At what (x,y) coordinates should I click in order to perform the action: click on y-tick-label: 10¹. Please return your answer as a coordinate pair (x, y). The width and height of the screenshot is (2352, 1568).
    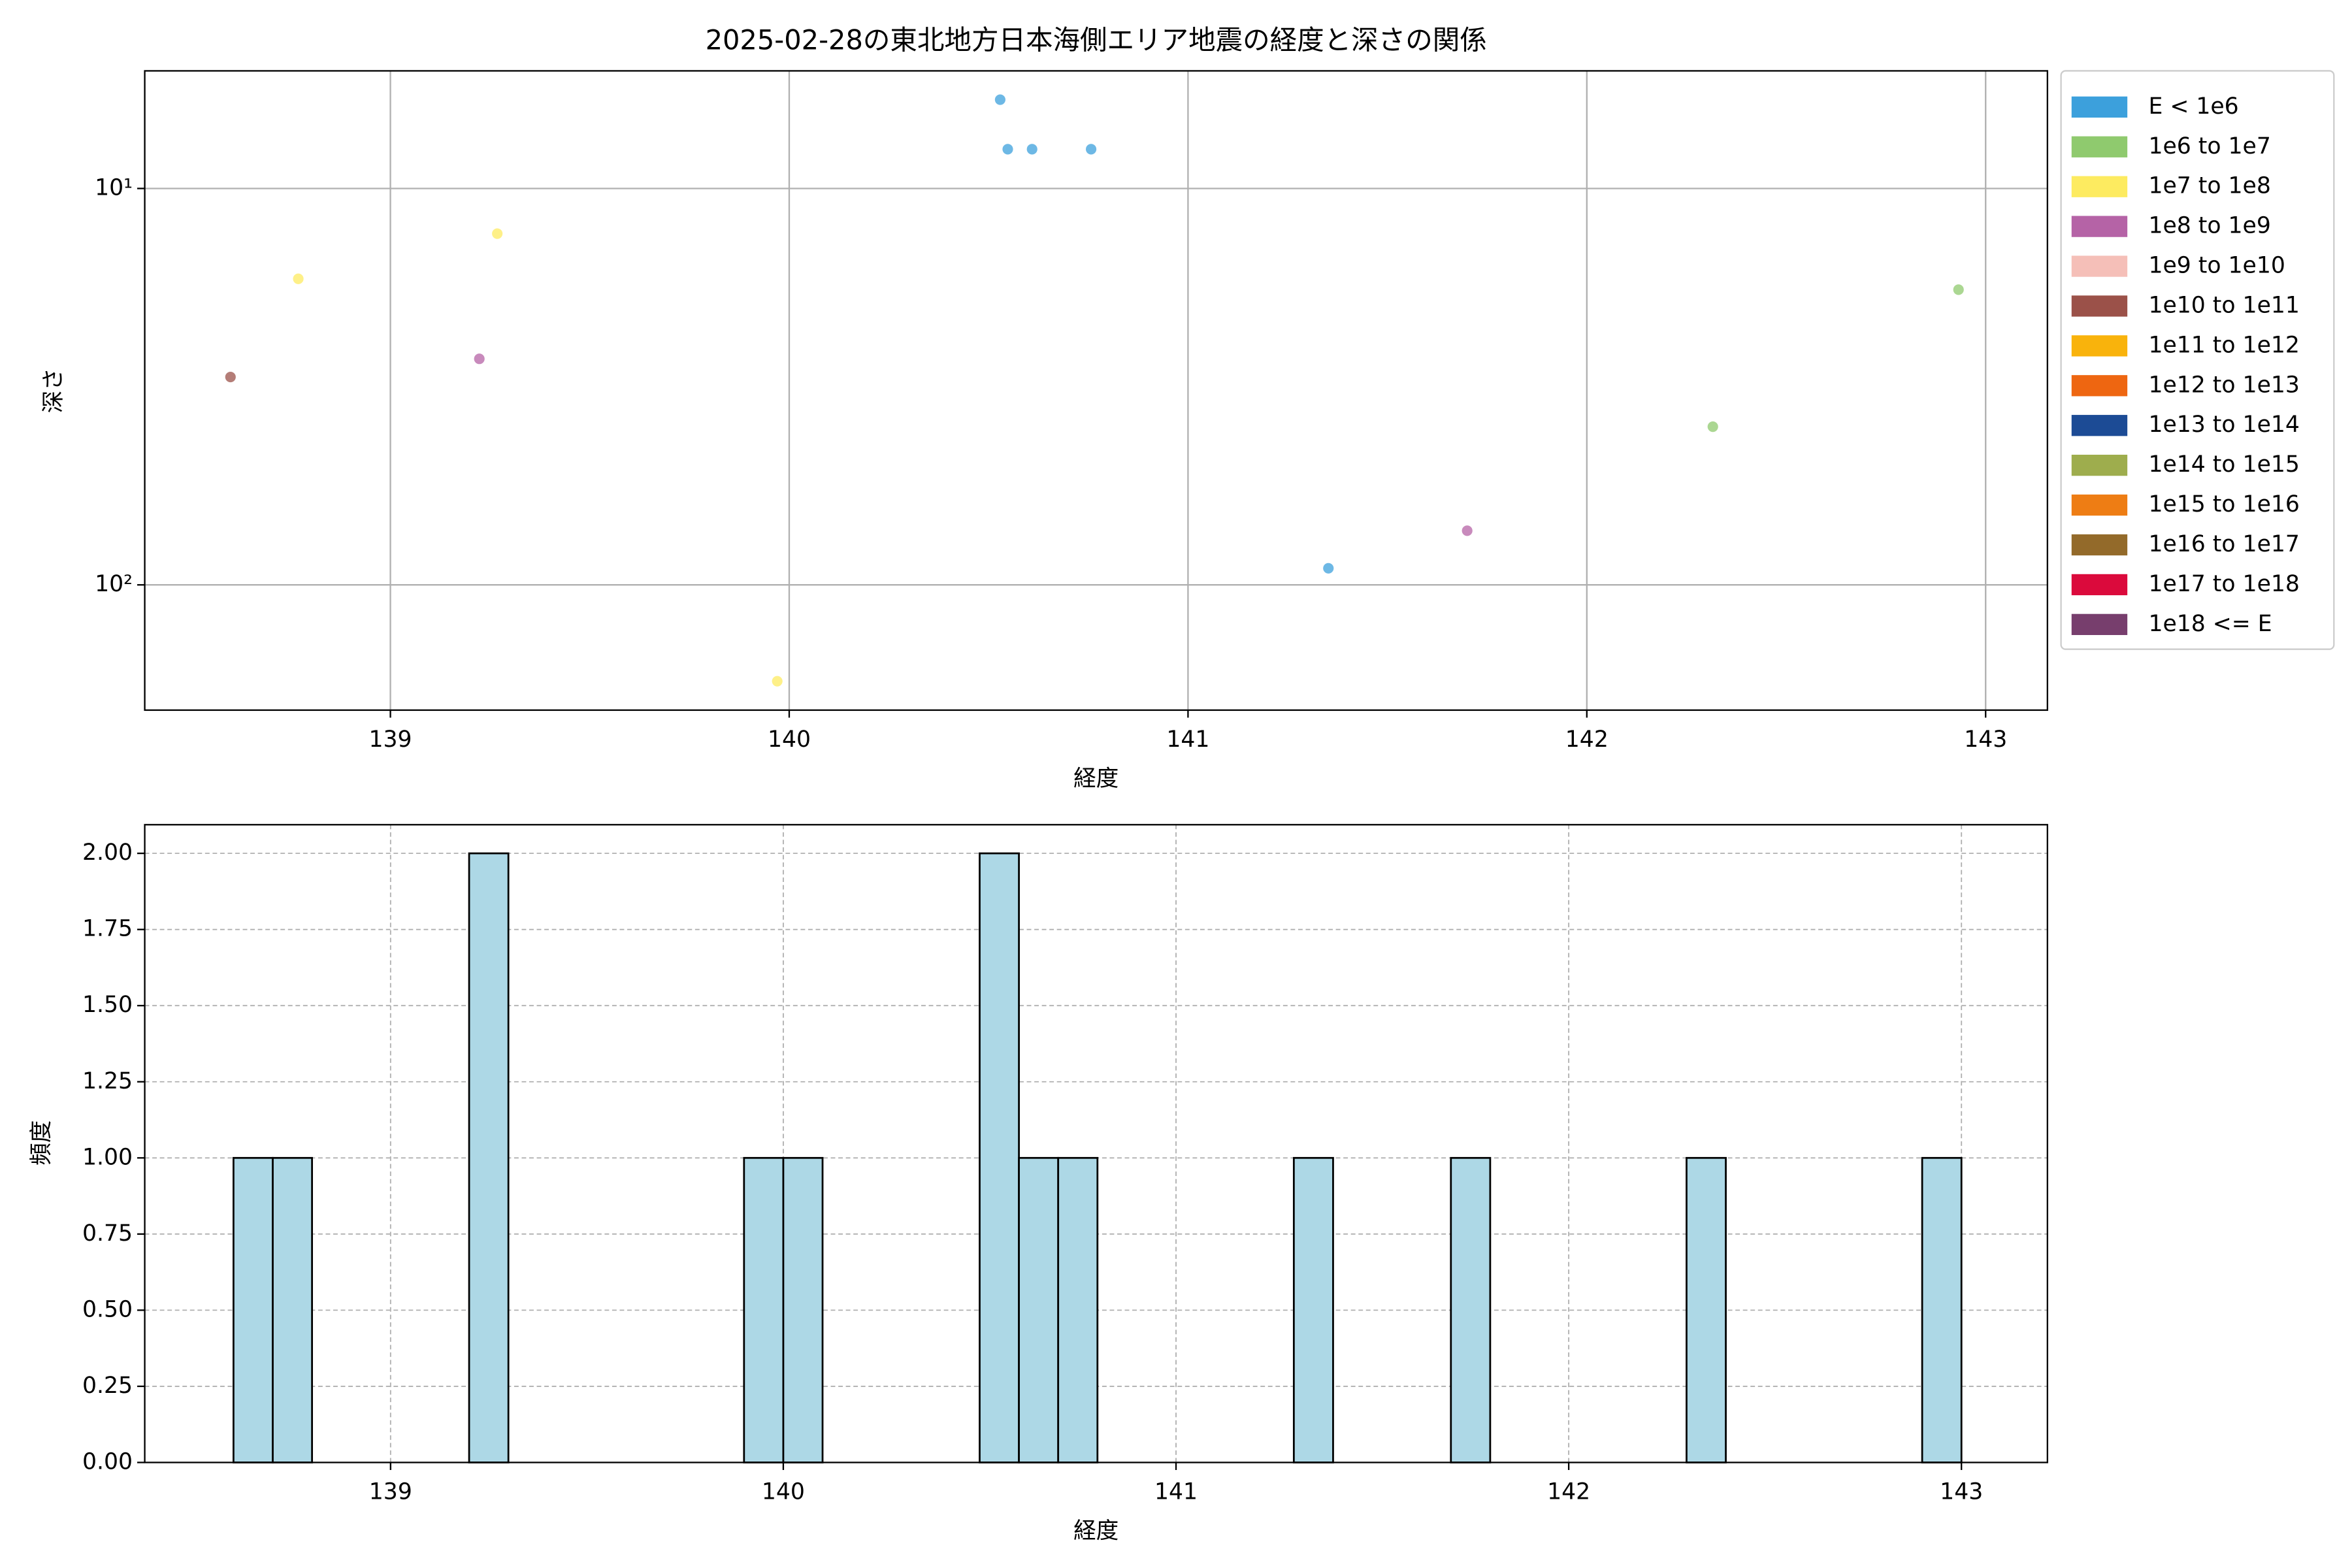
    Looking at the image, I should click on (114, 187).